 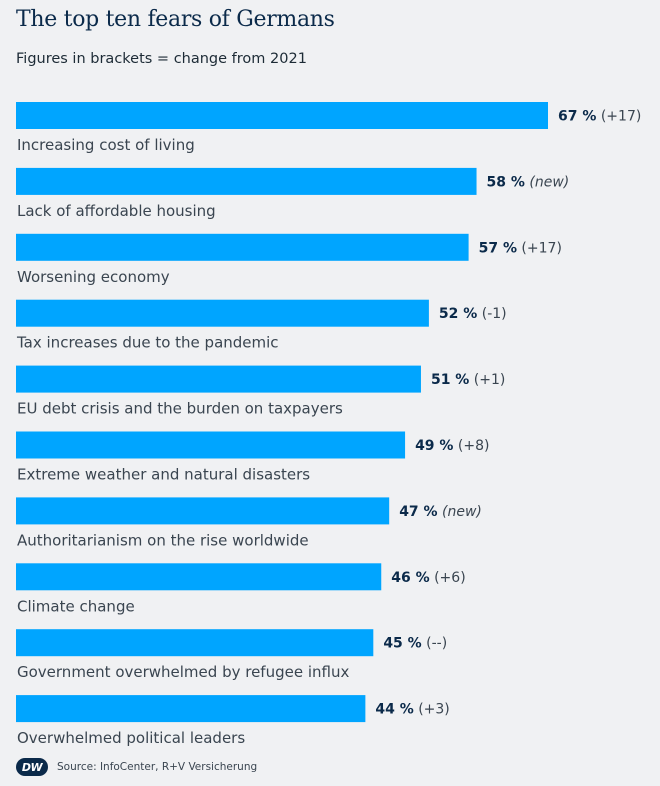 What do you see at coordinates (131, 738) in the screenshot?
I see `category-label: Overwhelmed political leaders` at bounding box center [131, 738].